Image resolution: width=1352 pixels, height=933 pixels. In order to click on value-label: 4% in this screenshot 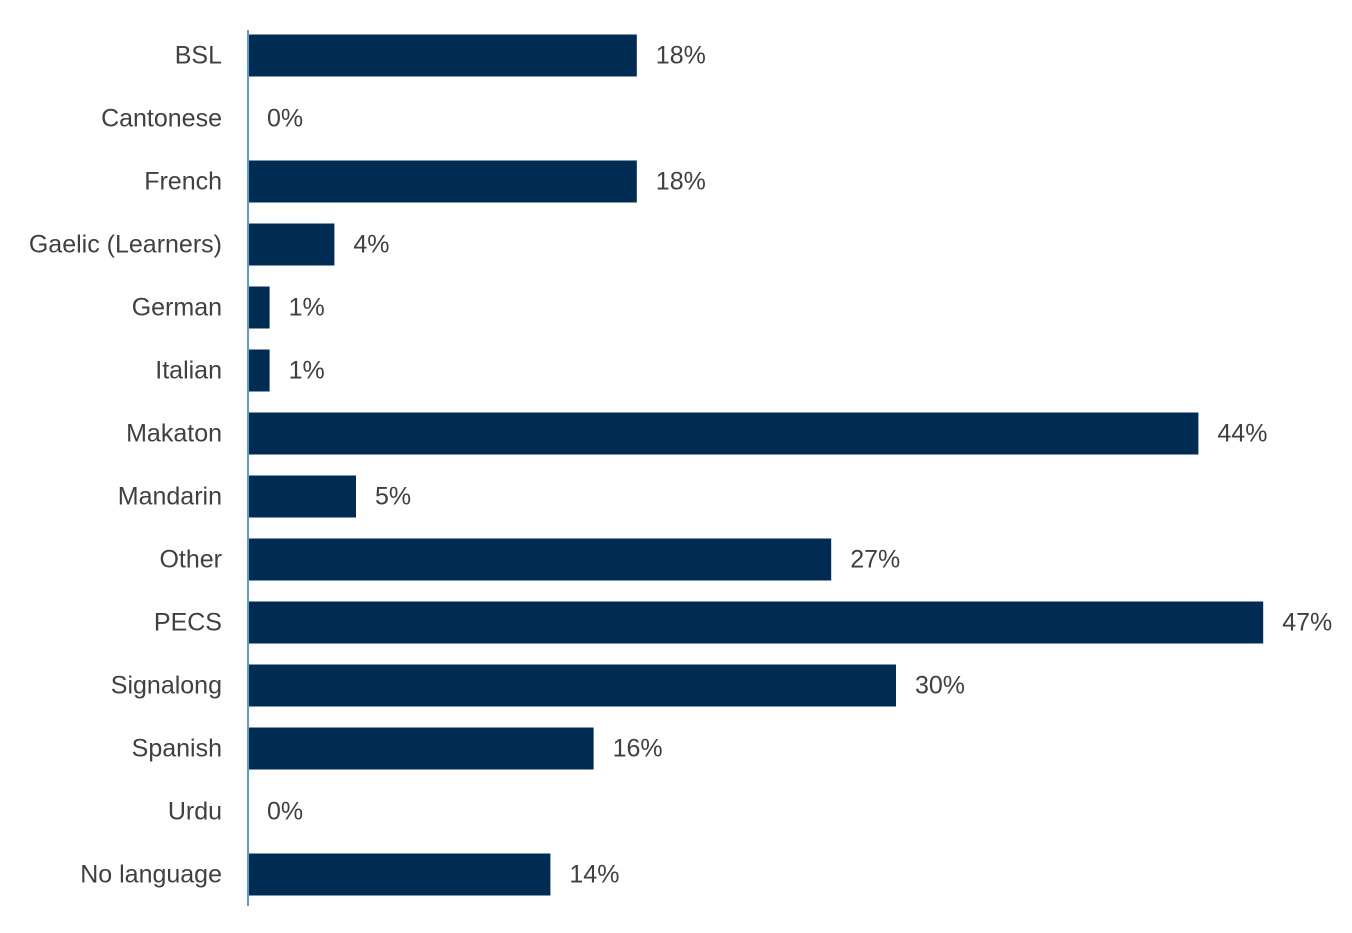, I will do `click(371, 245)`.